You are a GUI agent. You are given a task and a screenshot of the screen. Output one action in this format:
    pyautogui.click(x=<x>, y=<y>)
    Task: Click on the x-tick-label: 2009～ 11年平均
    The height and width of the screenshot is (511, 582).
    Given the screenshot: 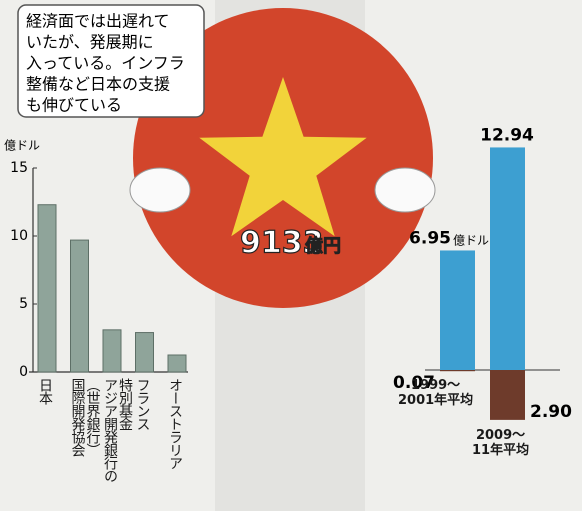 What is the action you would take?
    pyautogui.click(x=501, y=443)
    